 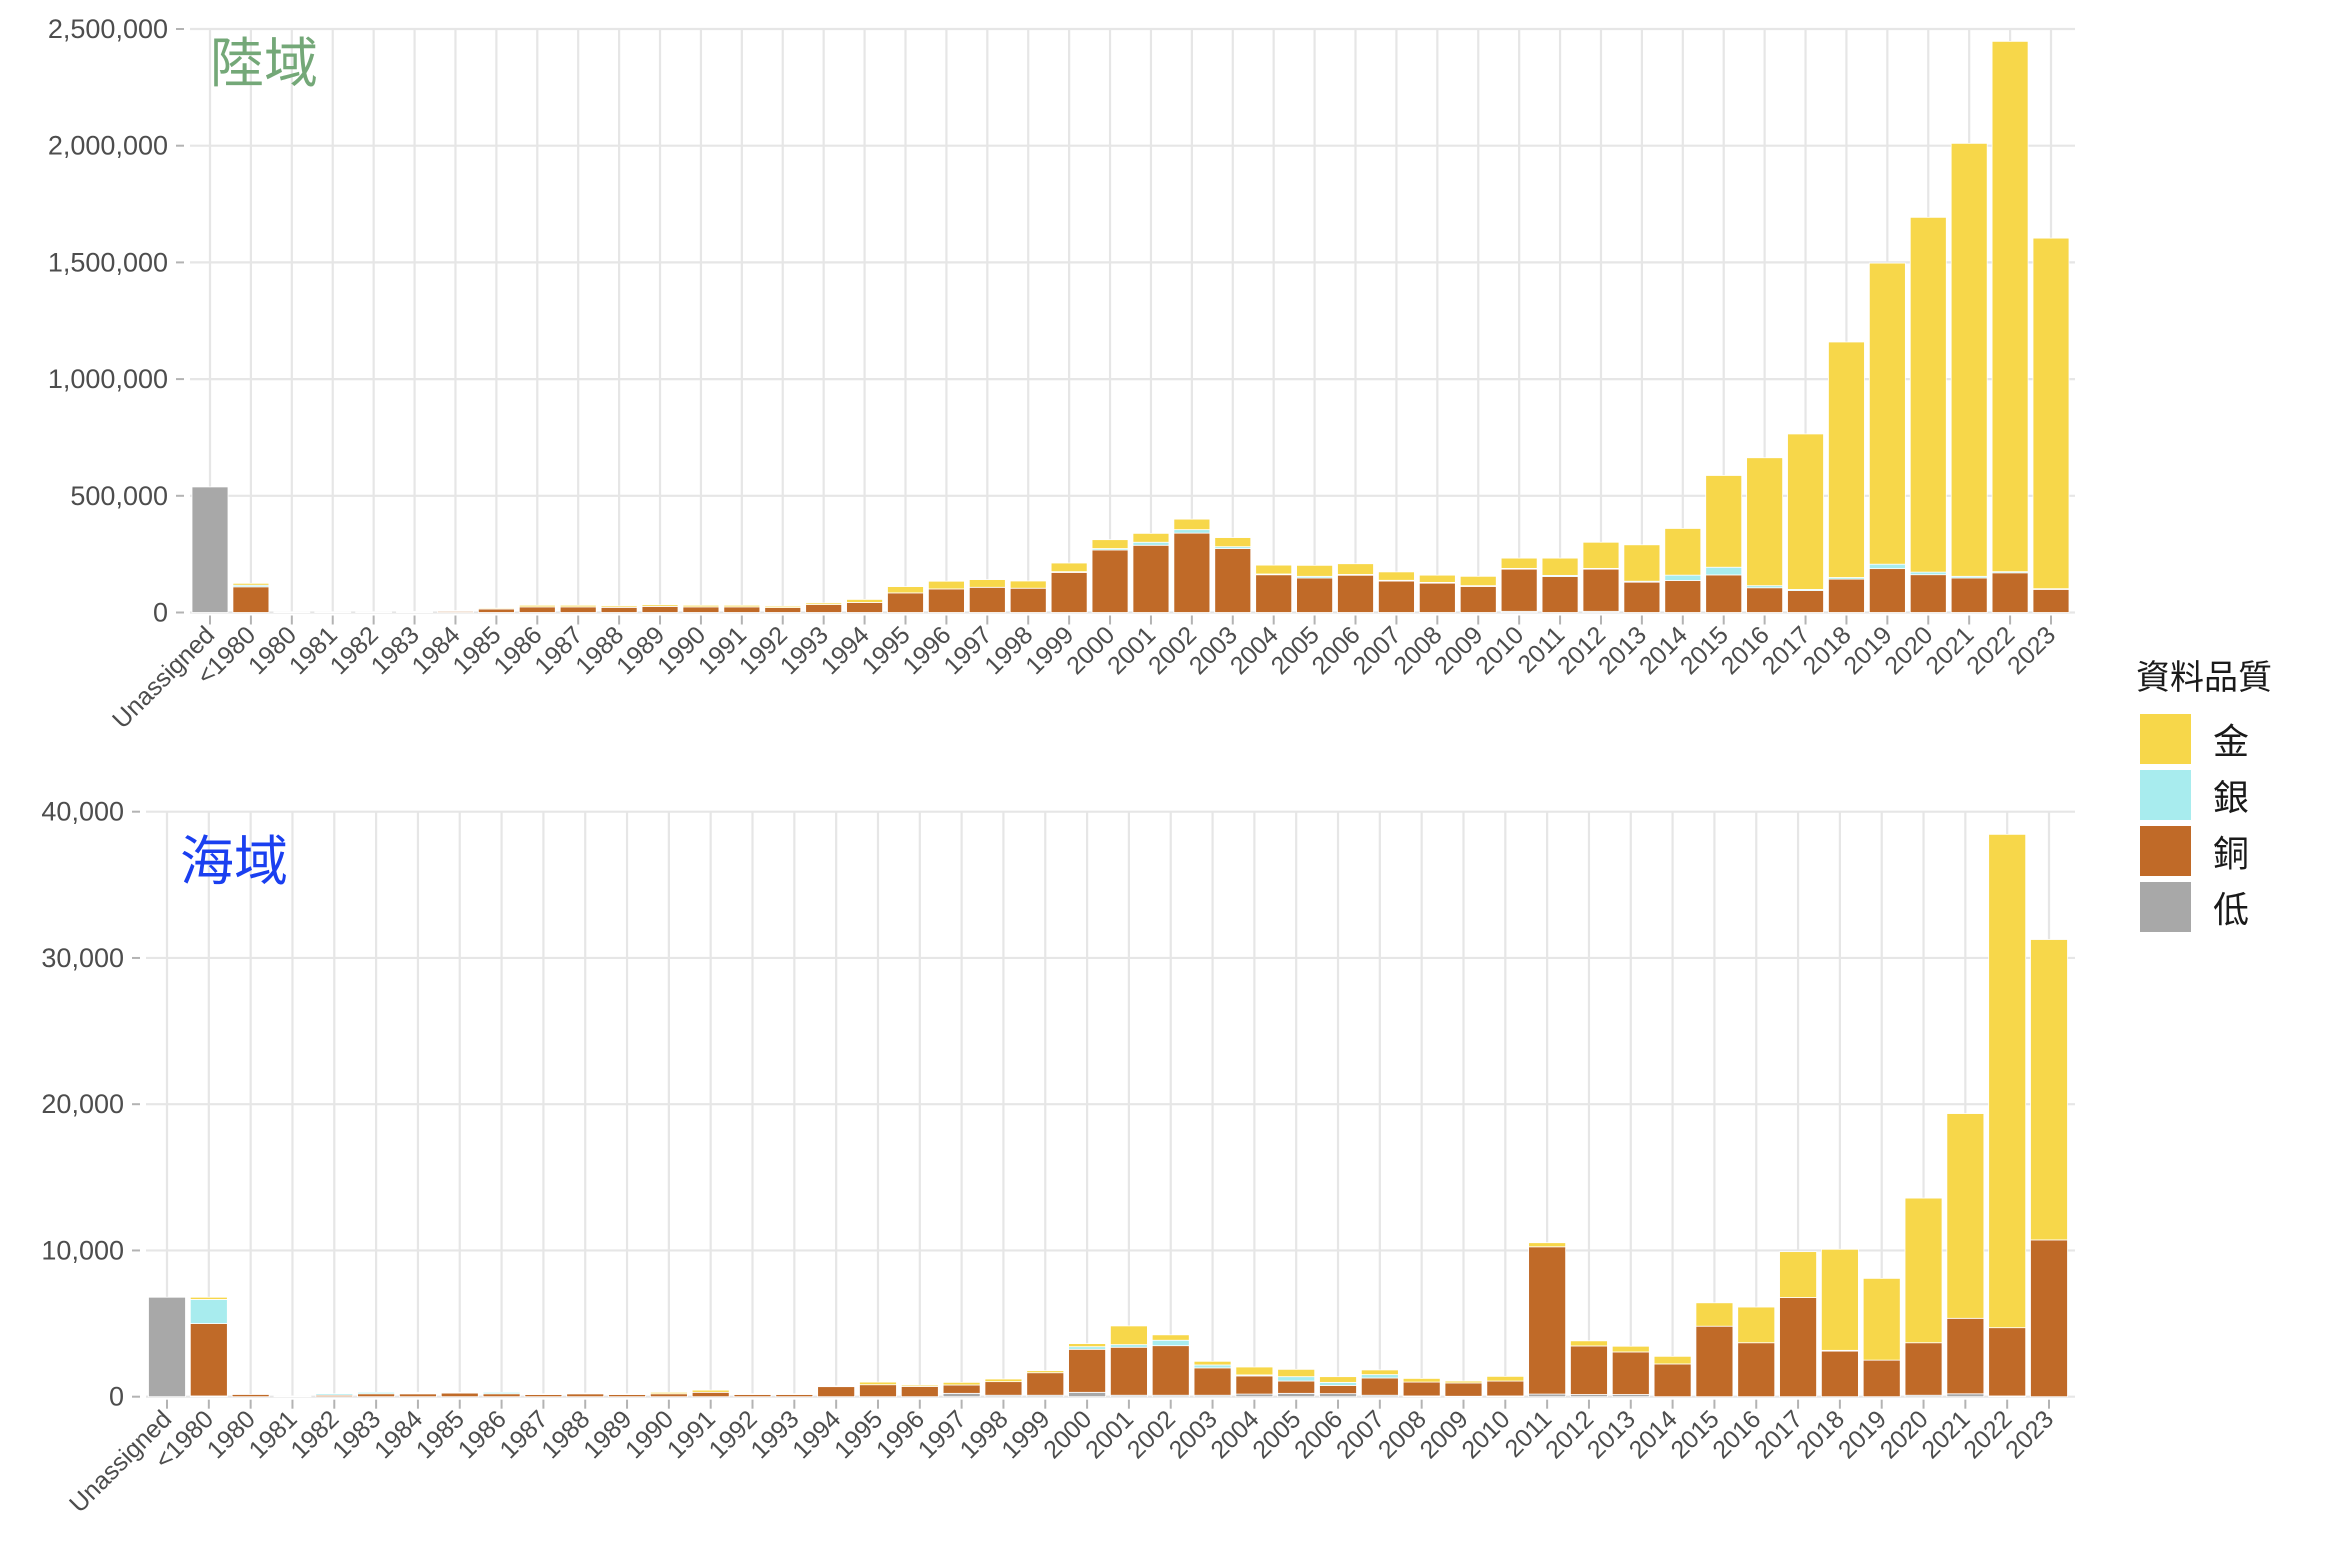 What do you see at coordinates (234, 861) in the screenshot?
I see `panel-title: 海域` at bounding box center [234, 861].